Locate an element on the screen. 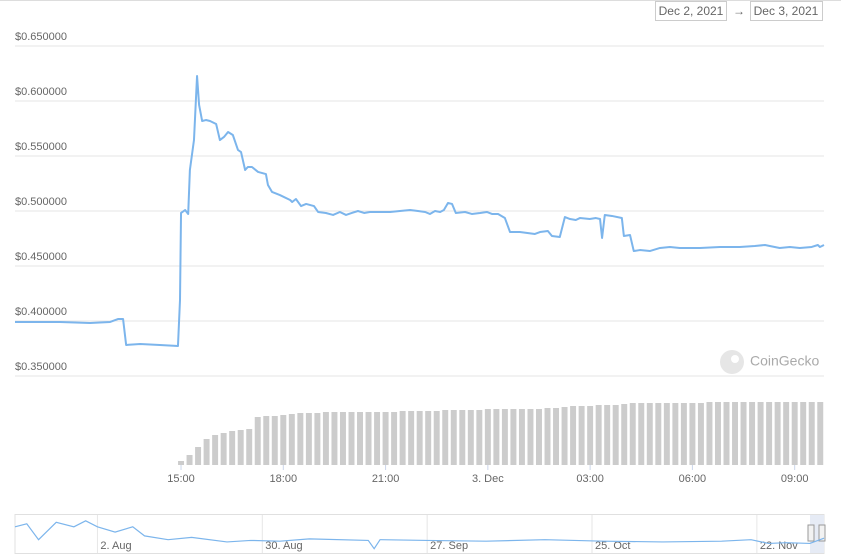 The image size is (841, 555). navigator-tick-label: 27. Sep is located at coordinates (449, 546).